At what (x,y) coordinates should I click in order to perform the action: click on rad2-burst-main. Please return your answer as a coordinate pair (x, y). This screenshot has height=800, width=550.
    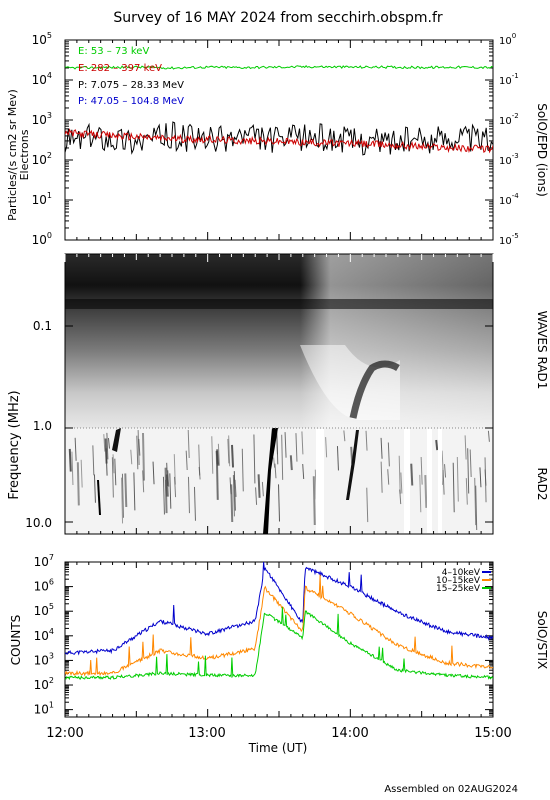
    Looking at the image, I should click on (270, 481).